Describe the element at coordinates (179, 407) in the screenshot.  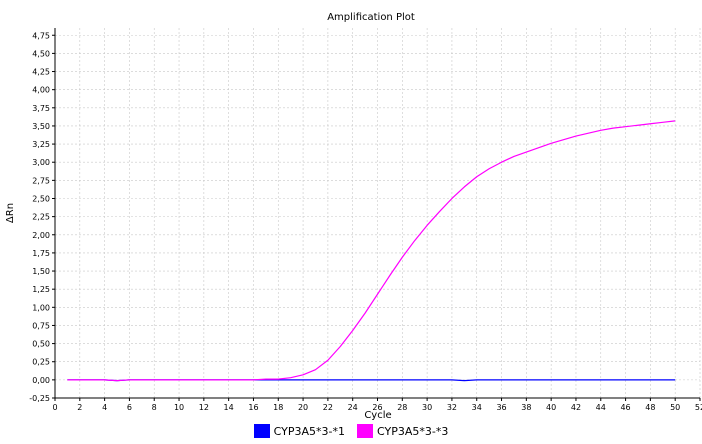
I see `x-tick-label: 10` at that location.